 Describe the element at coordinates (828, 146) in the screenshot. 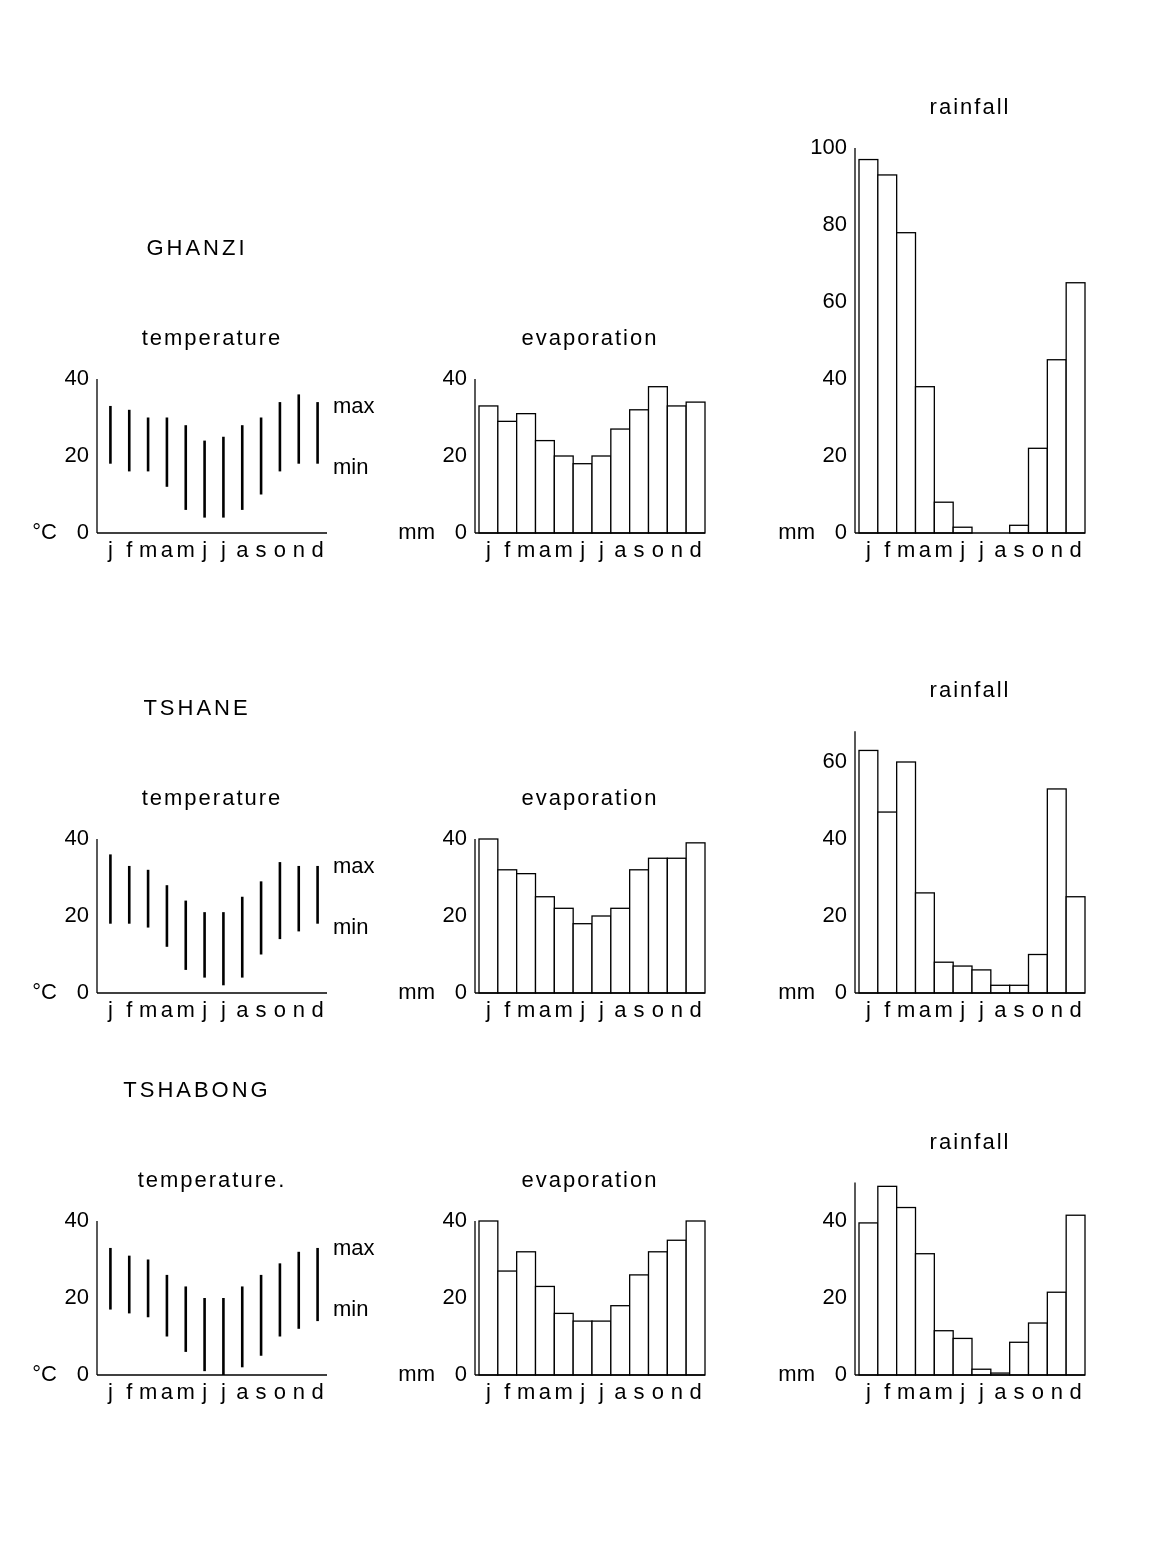

I see `y-tick-label: 100` at that location.